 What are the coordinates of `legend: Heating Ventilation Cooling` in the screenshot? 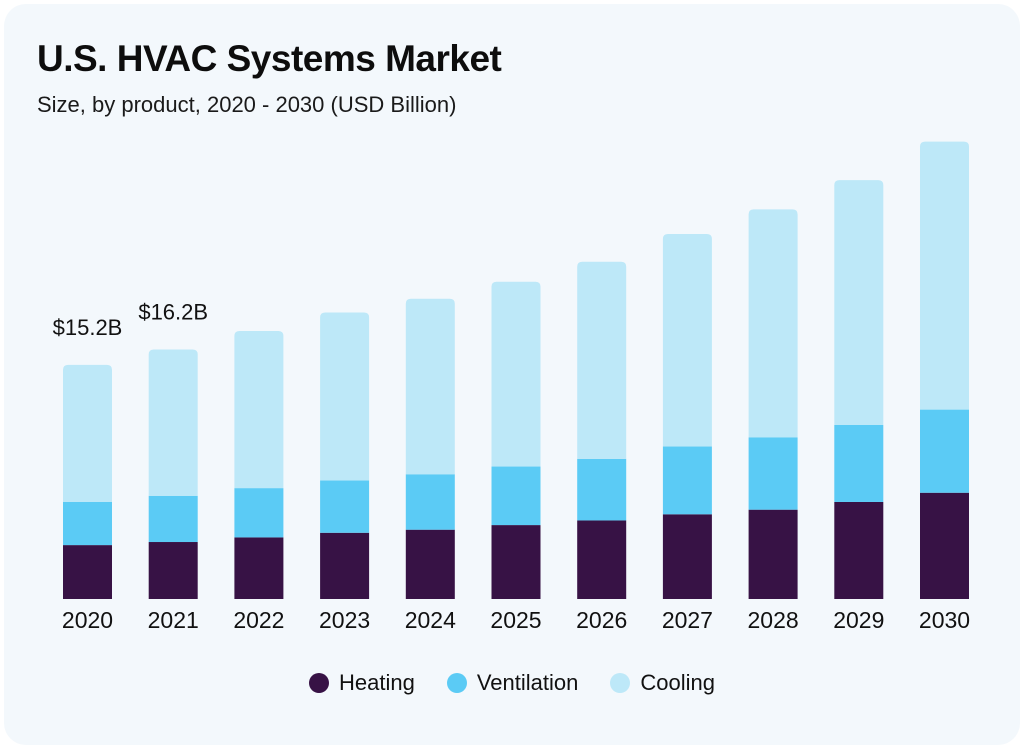 It's located at (512, 683).